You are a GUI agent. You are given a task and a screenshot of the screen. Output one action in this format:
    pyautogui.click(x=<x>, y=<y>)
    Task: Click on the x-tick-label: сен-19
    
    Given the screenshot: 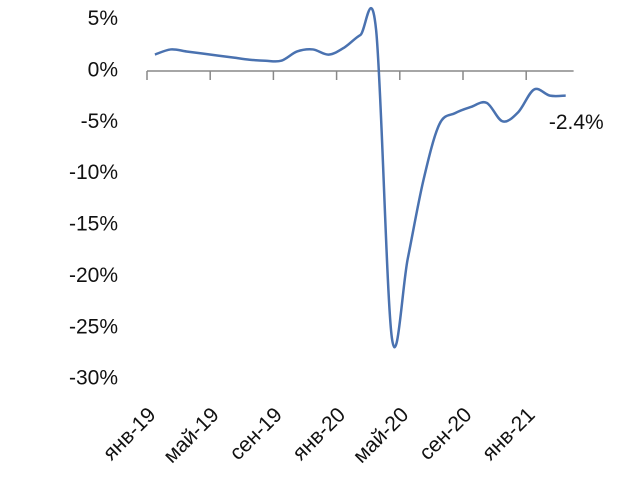 What is the action you would take?
    pyautogui.click(x=256, y=434)
    